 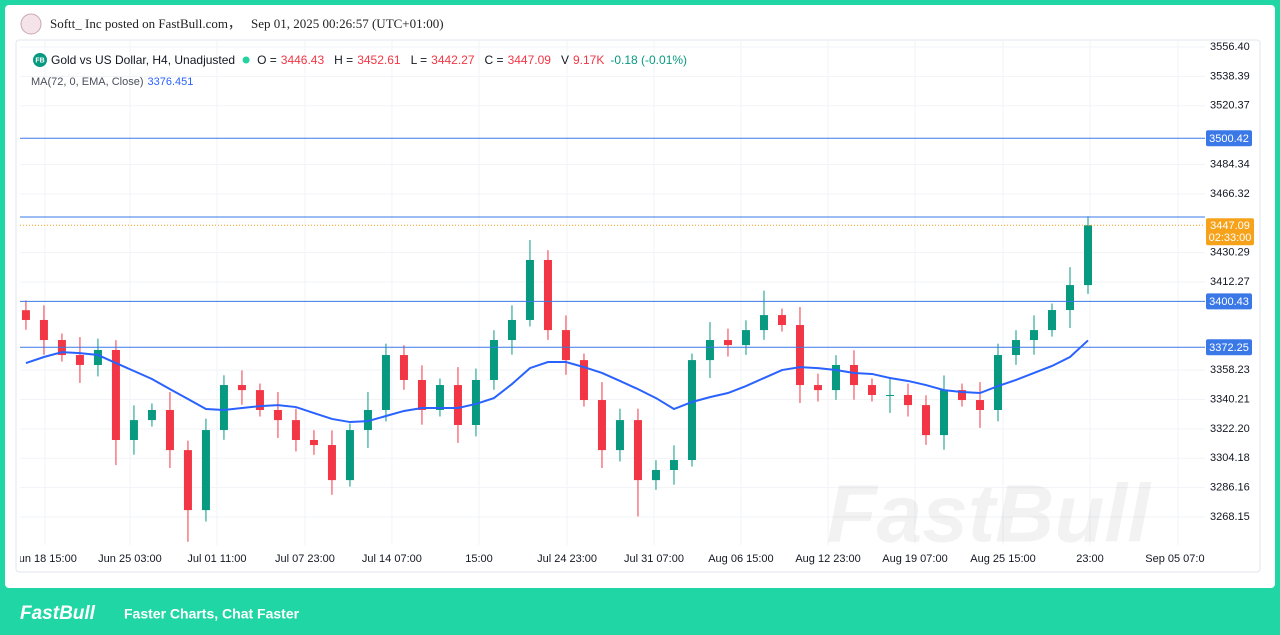 I want to click on x-tick-label: Sep 05 07:00, so click(x=1177, y=559).